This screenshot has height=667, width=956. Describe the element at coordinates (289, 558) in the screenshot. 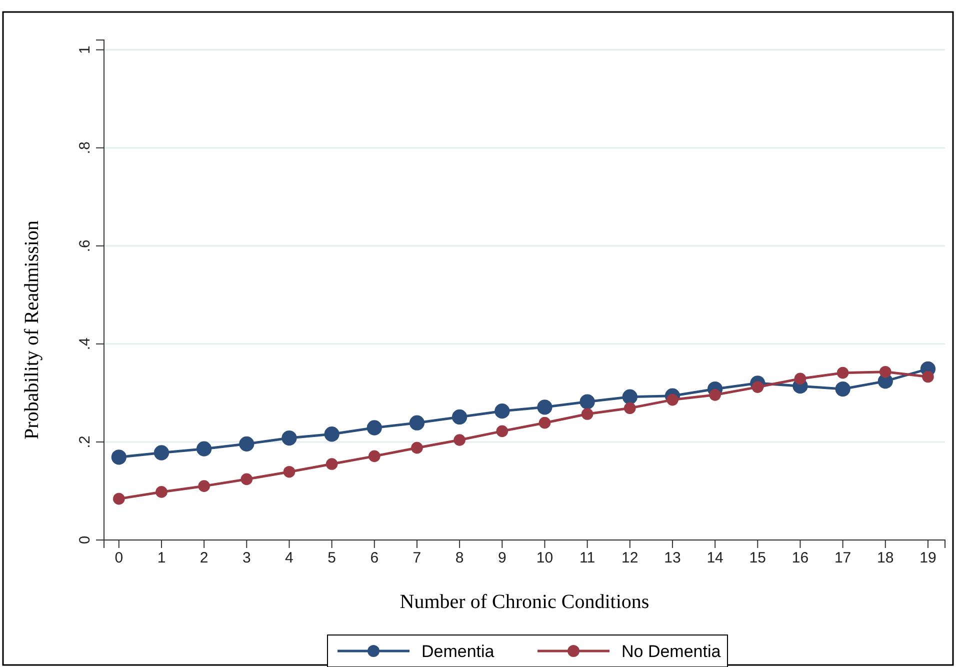

I see `x-tick-label: 4` at that location.